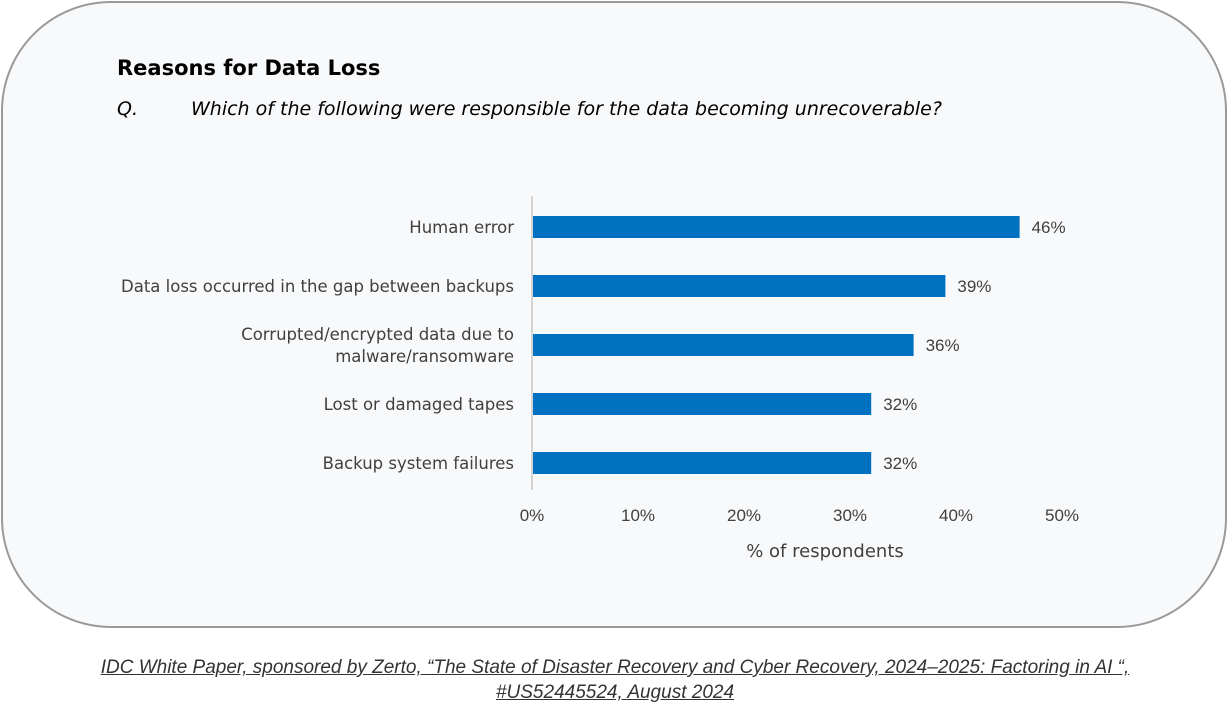 The width and height of the screenshot is (1230, 720). Describe the element at coordinates (1062, 515) in the screenshot. I see `x-tick-label: 50%` at that location.